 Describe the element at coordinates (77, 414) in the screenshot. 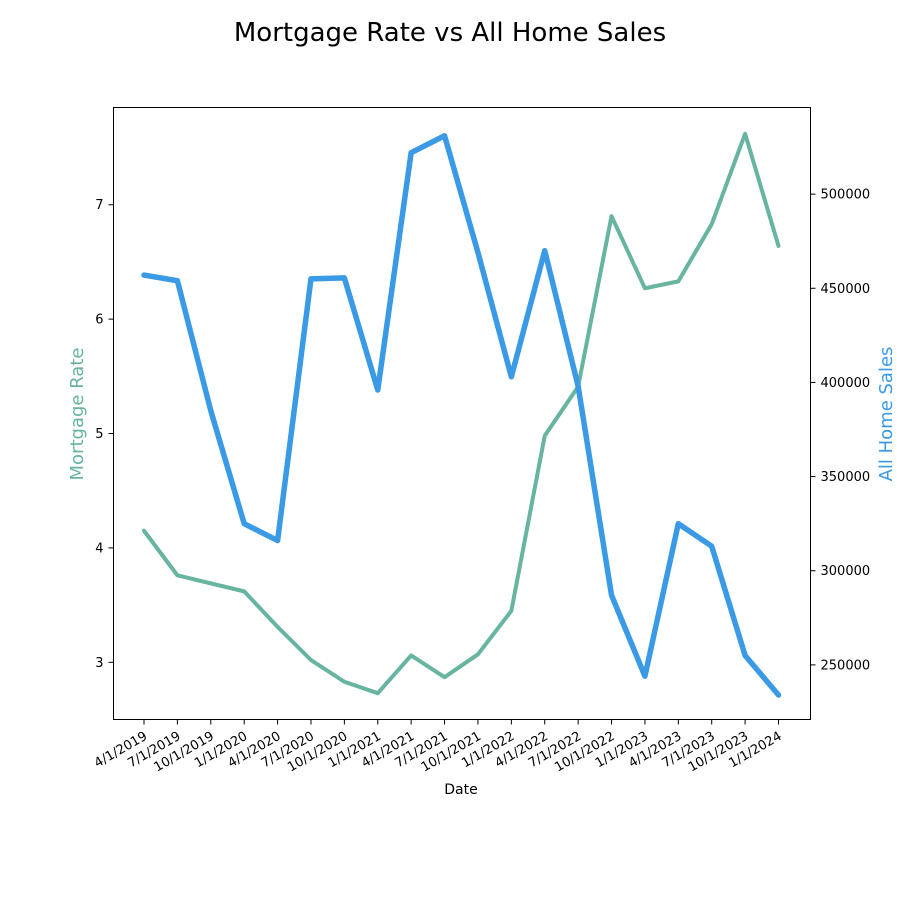

I see `left-y-axis-label: Mortgage Rate` at that location.